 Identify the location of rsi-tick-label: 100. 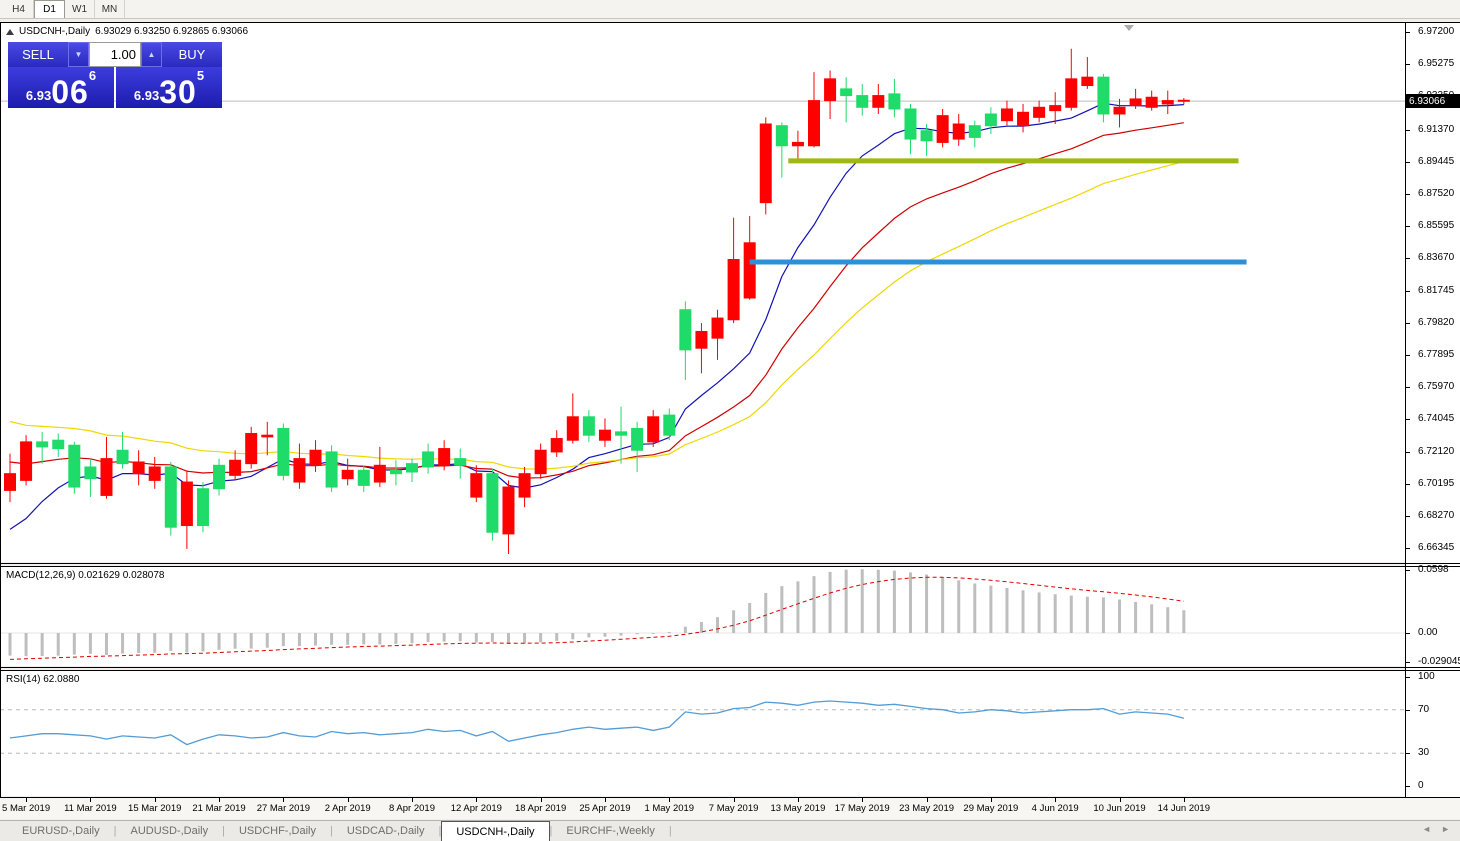
(1426, 676).